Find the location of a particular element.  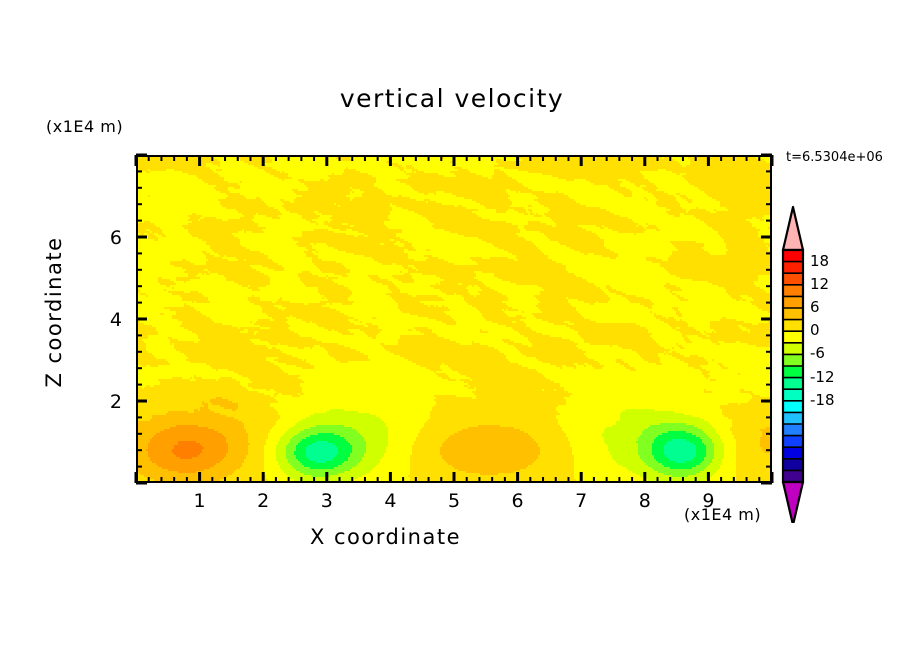

x-tick-label: 1 is located at coordinates (200, 501).